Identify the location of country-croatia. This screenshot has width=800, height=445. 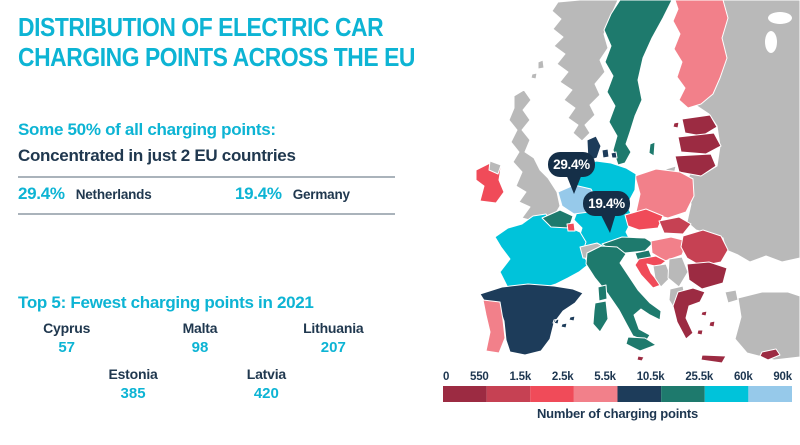
(650, 272).